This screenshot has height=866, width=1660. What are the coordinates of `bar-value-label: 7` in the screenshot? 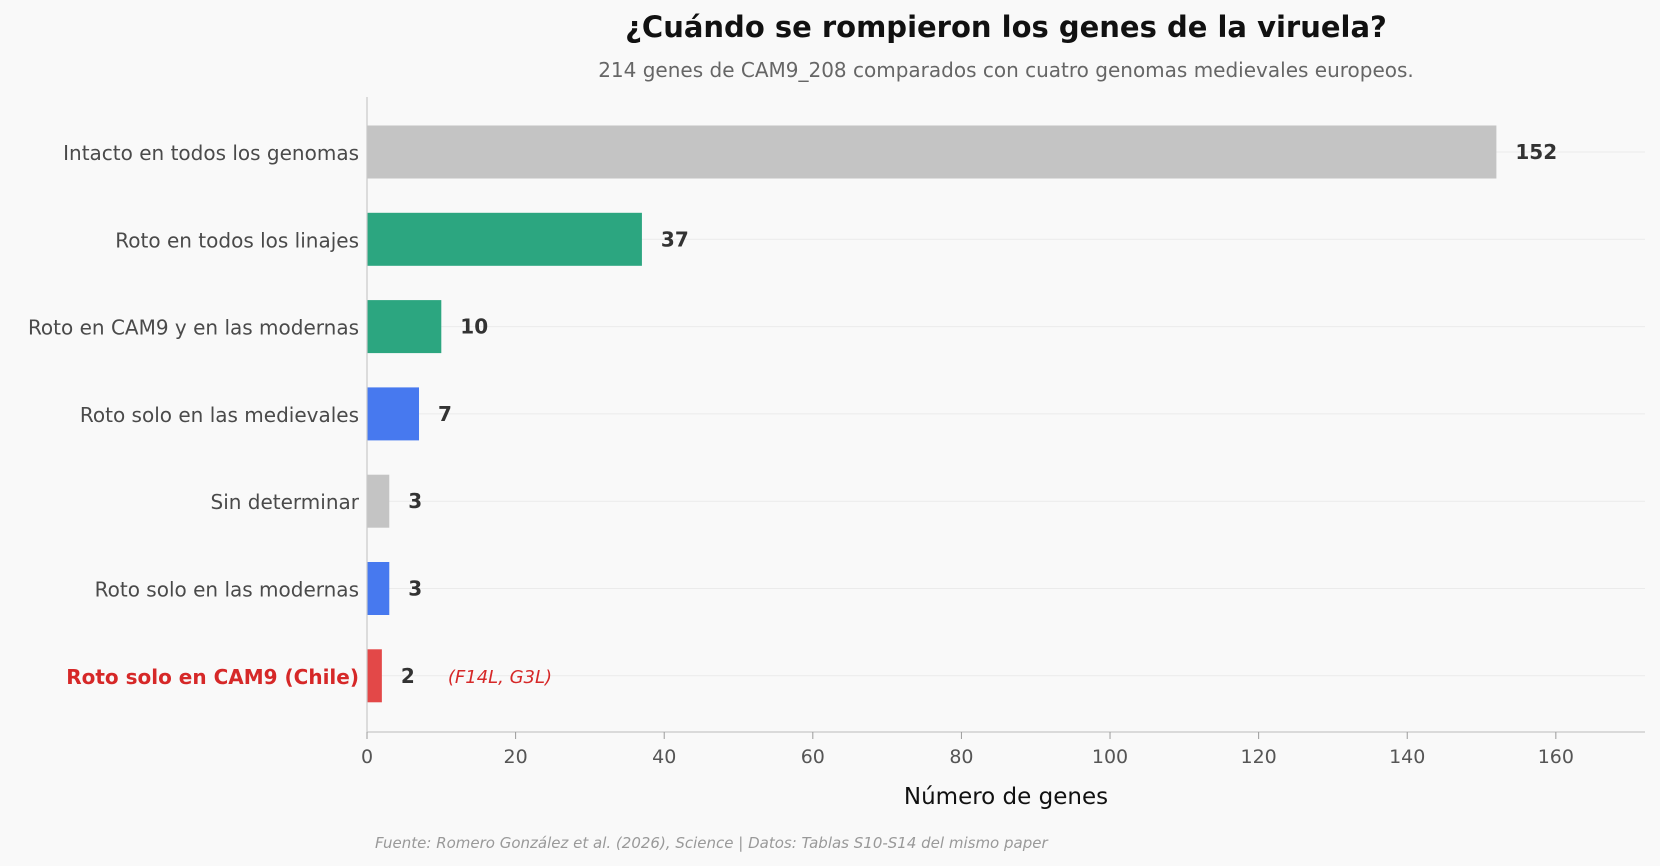 It's located at (445, 414).